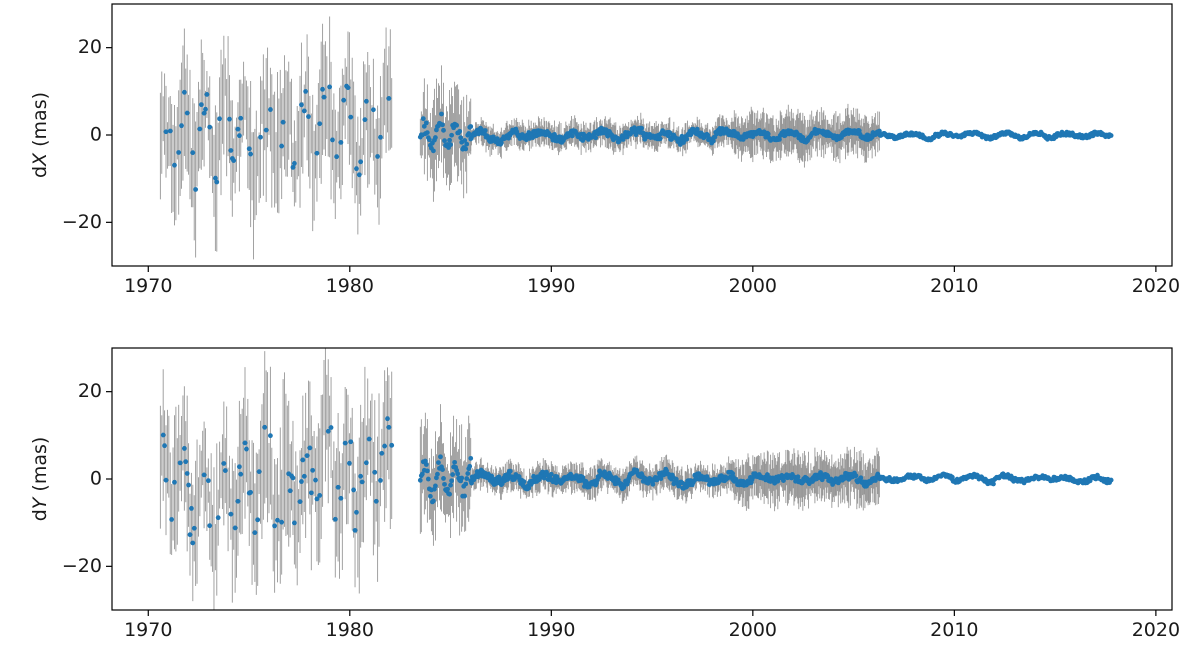 The width and height of the screenshot is (1200, 650). I want to click on points-dx, so click(638, 137).